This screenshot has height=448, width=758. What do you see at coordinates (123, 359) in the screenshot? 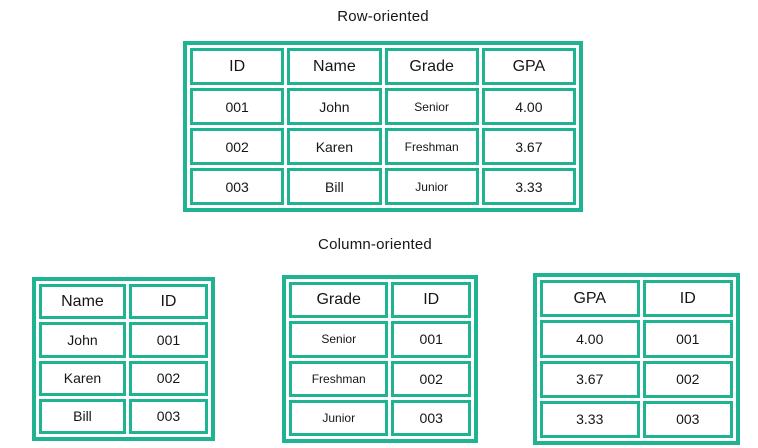
I see `column-table-name: Name ID John 001 Karen 002 Bill 003` at bounding box center [123, 359].